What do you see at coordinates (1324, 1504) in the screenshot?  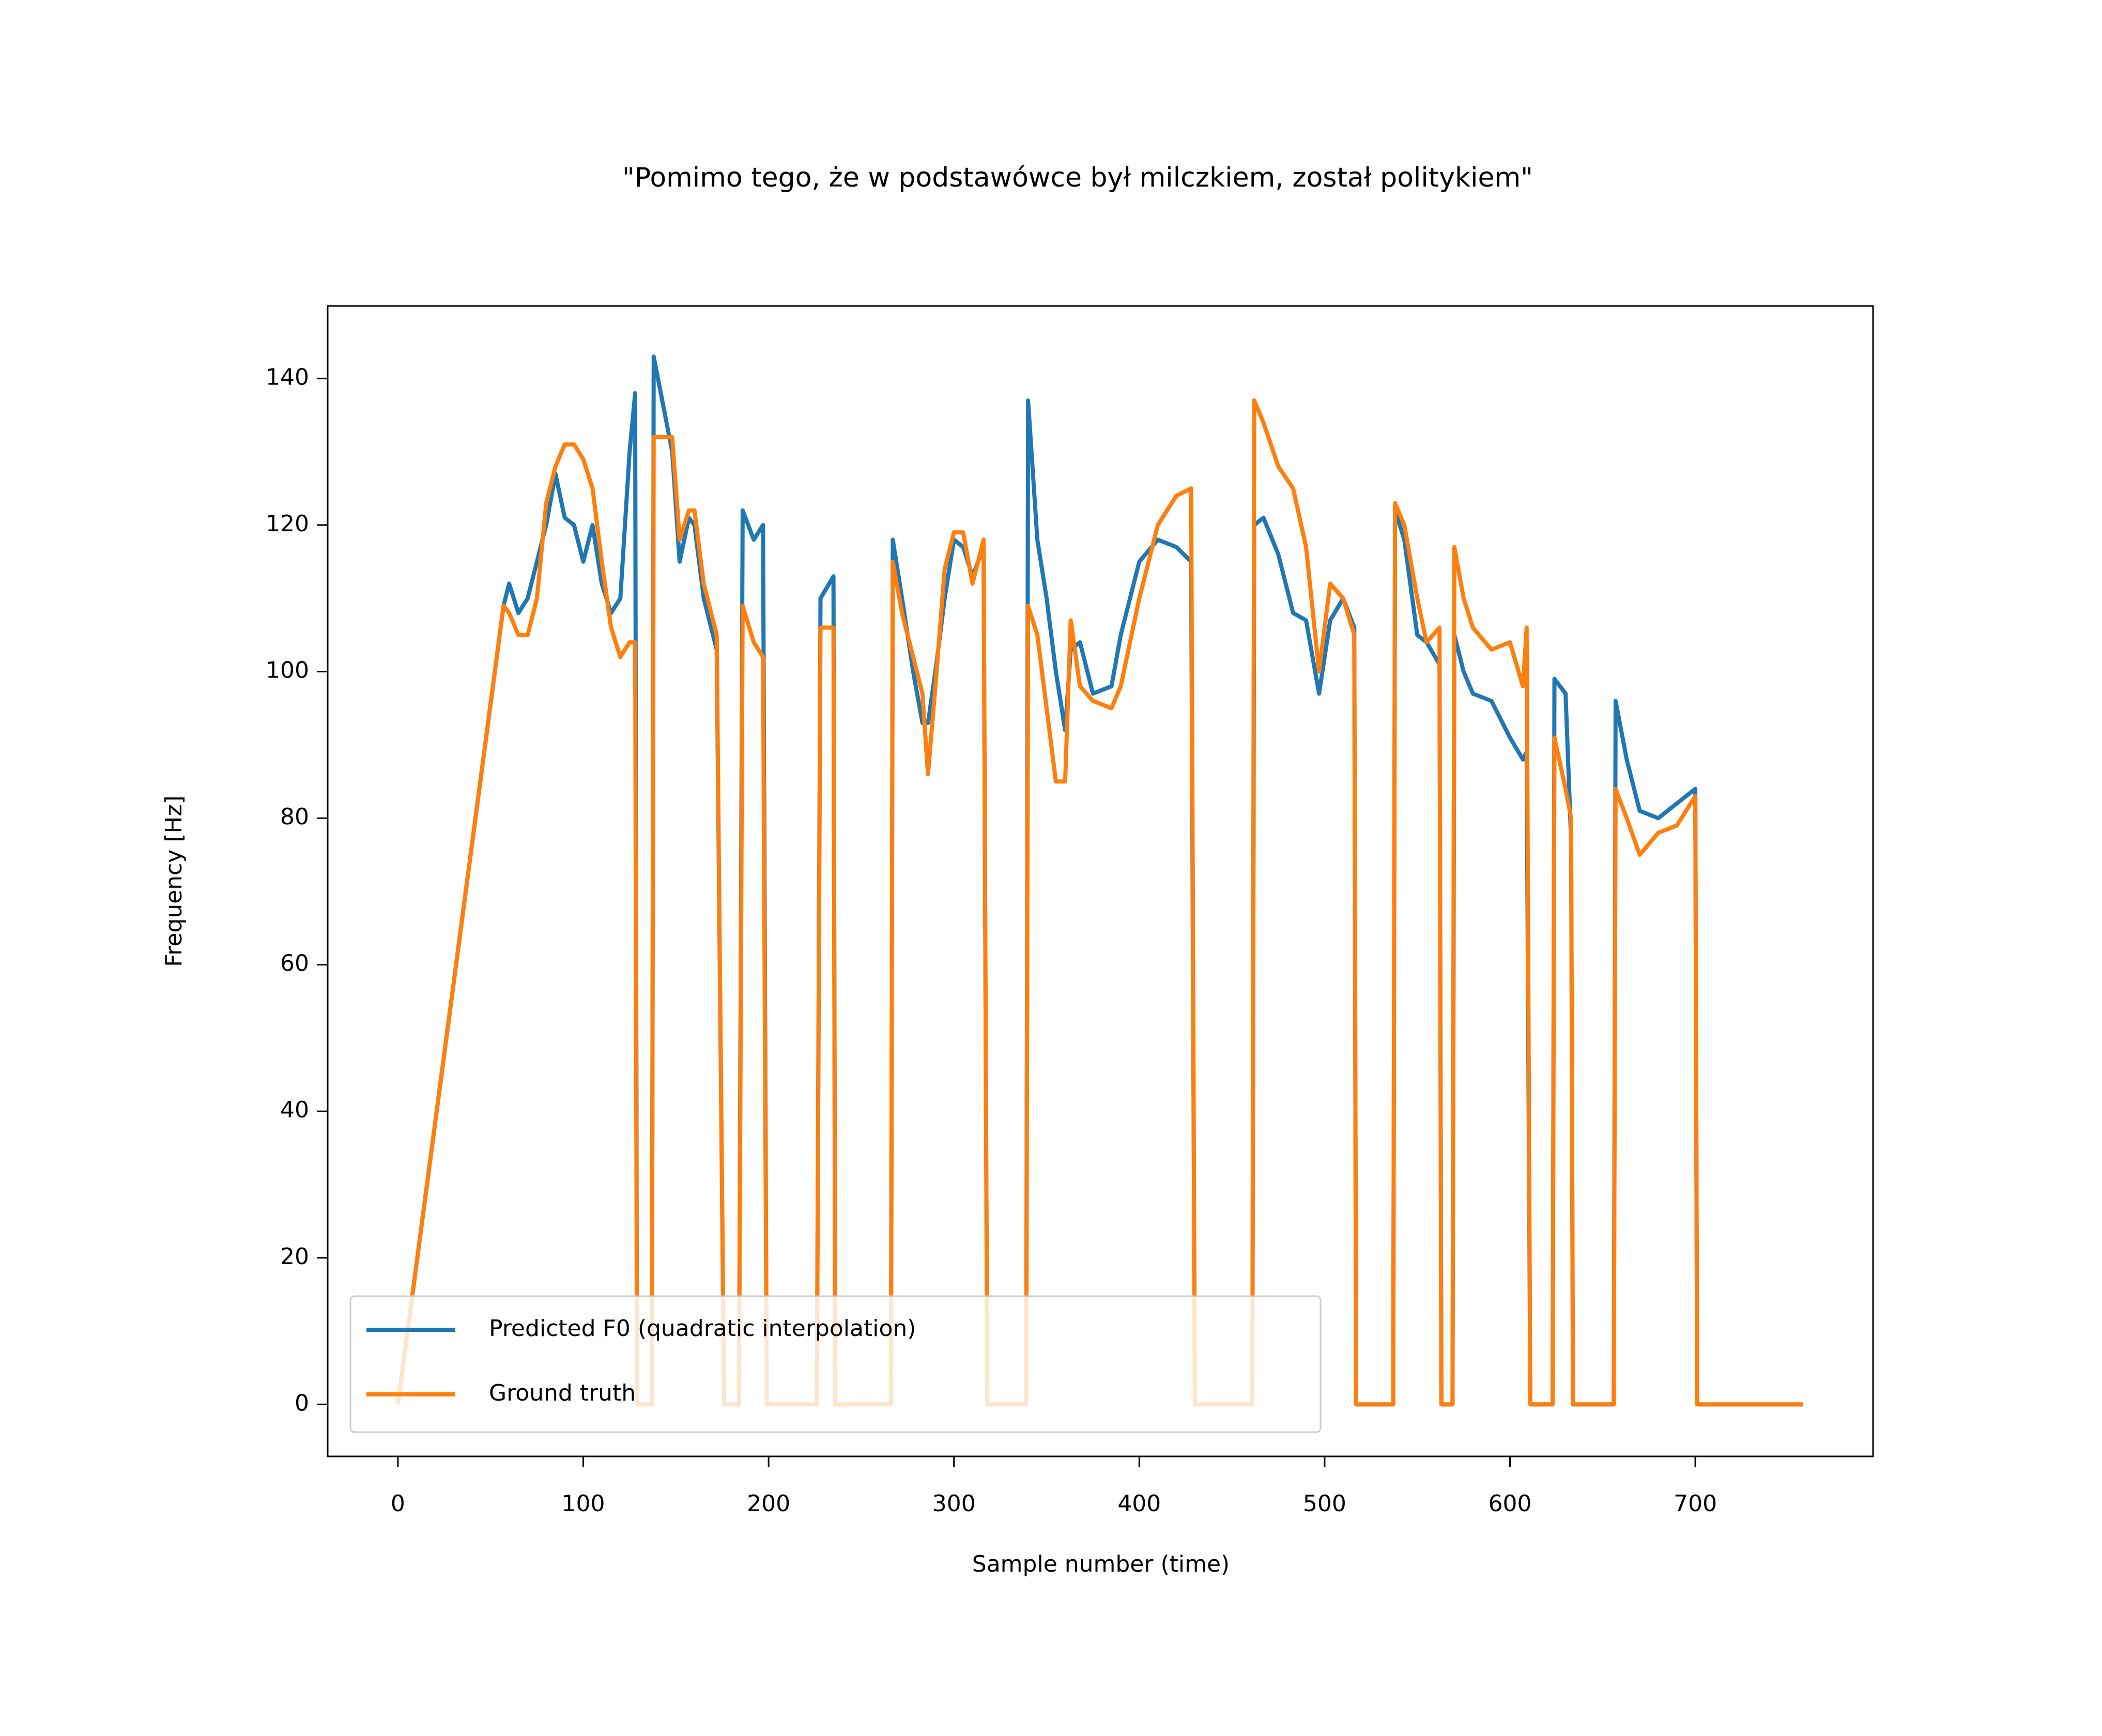 I see `x-tick-label: 500` at bounding box center [1324, 1504].